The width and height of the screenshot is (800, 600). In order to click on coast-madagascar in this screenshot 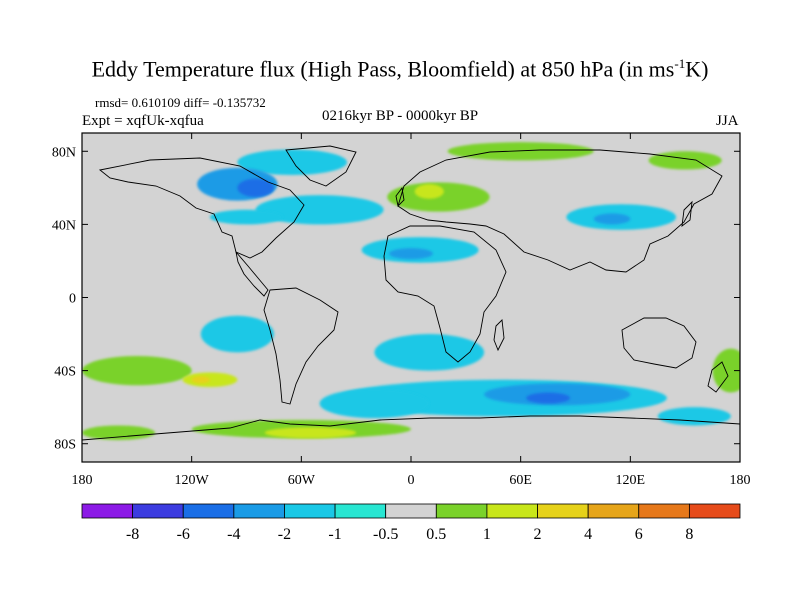, I will do `click(499, 335)`.